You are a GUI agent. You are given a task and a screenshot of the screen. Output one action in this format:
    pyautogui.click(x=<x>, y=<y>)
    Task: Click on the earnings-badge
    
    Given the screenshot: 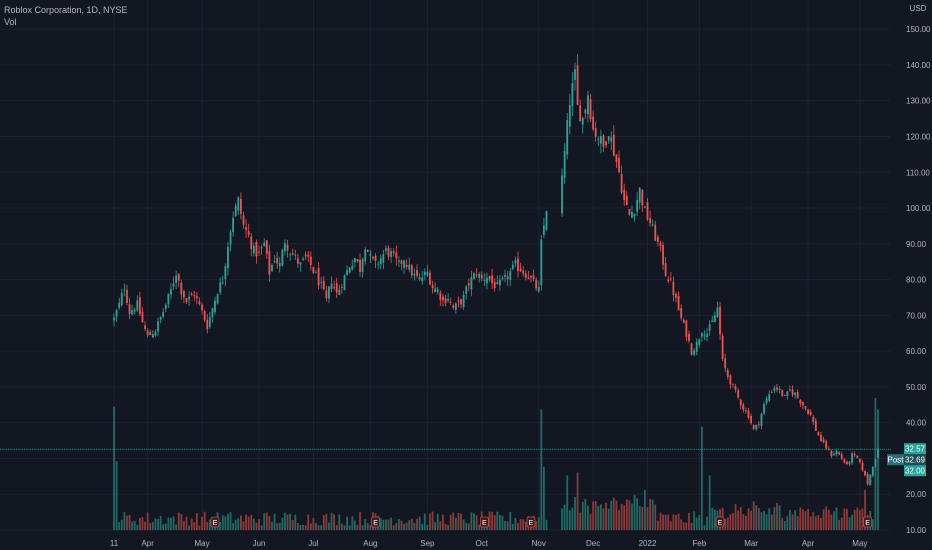 What is the action you would take?
    pyautogui.click(x=375, y=522)
    